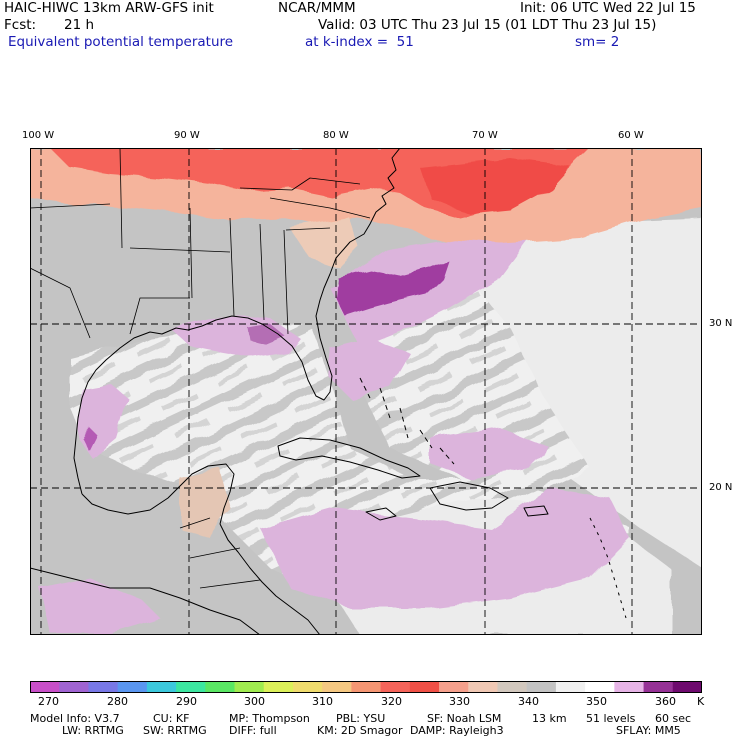 This screenshot has width=740, height=740. I want to click on model-info-item: CU: KF, so click(171, 718).